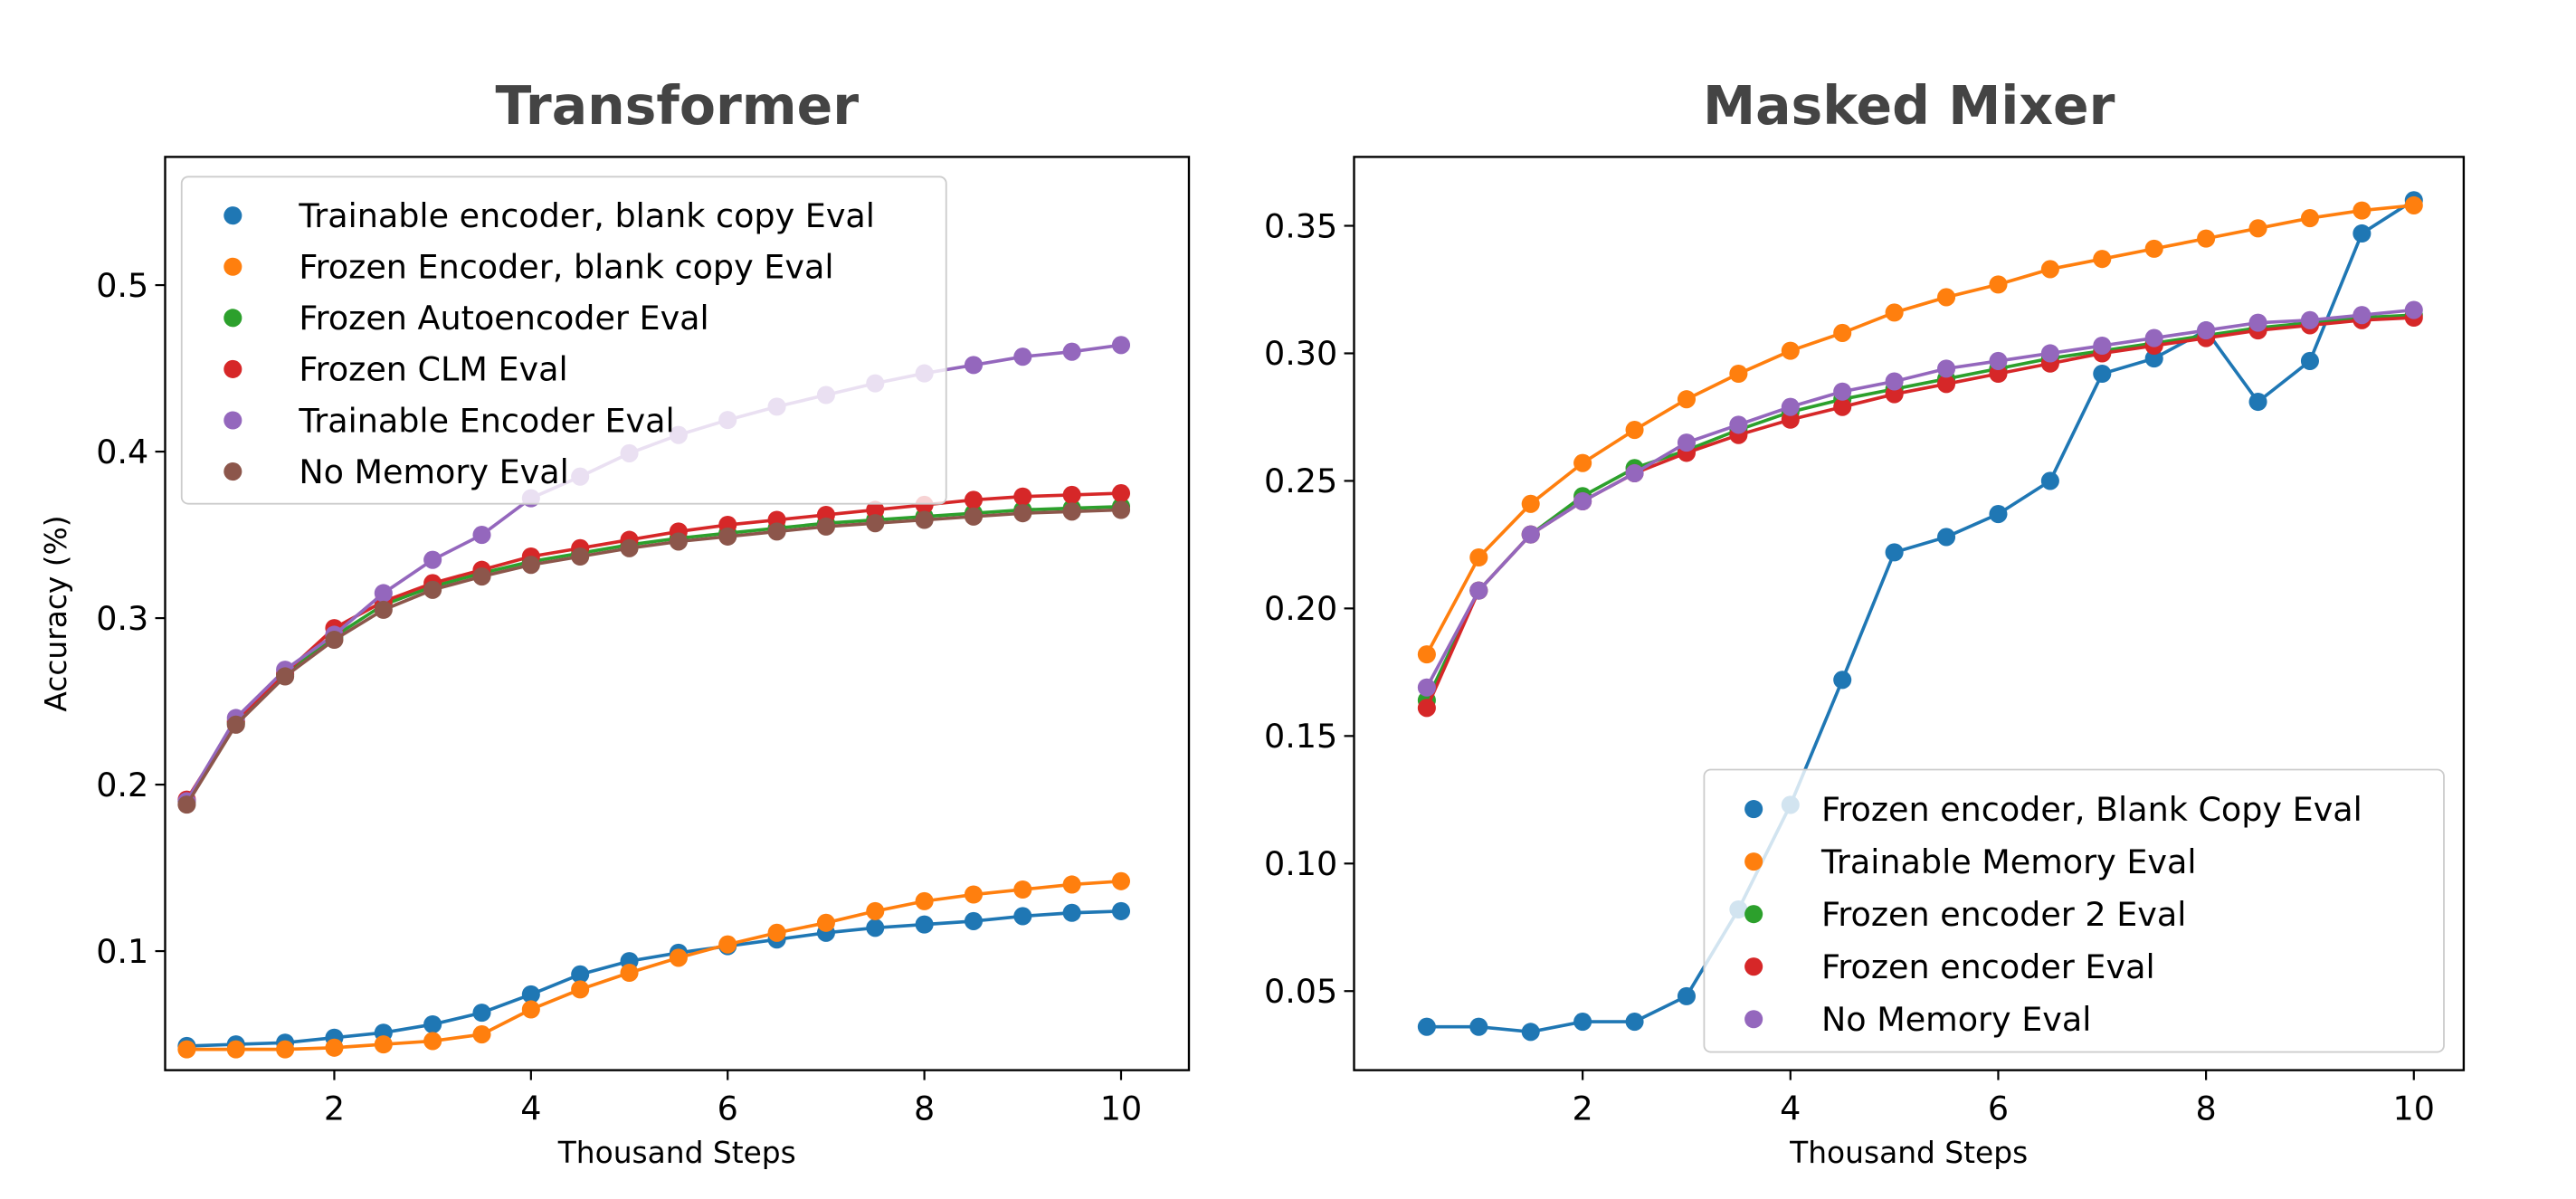 Image resolution: width=2576 pixels, height=1199 pixels. Describe the element at coordinates (1956, 1019) in the screenshot. I see `legend-label: No Memory Eval` at that location.